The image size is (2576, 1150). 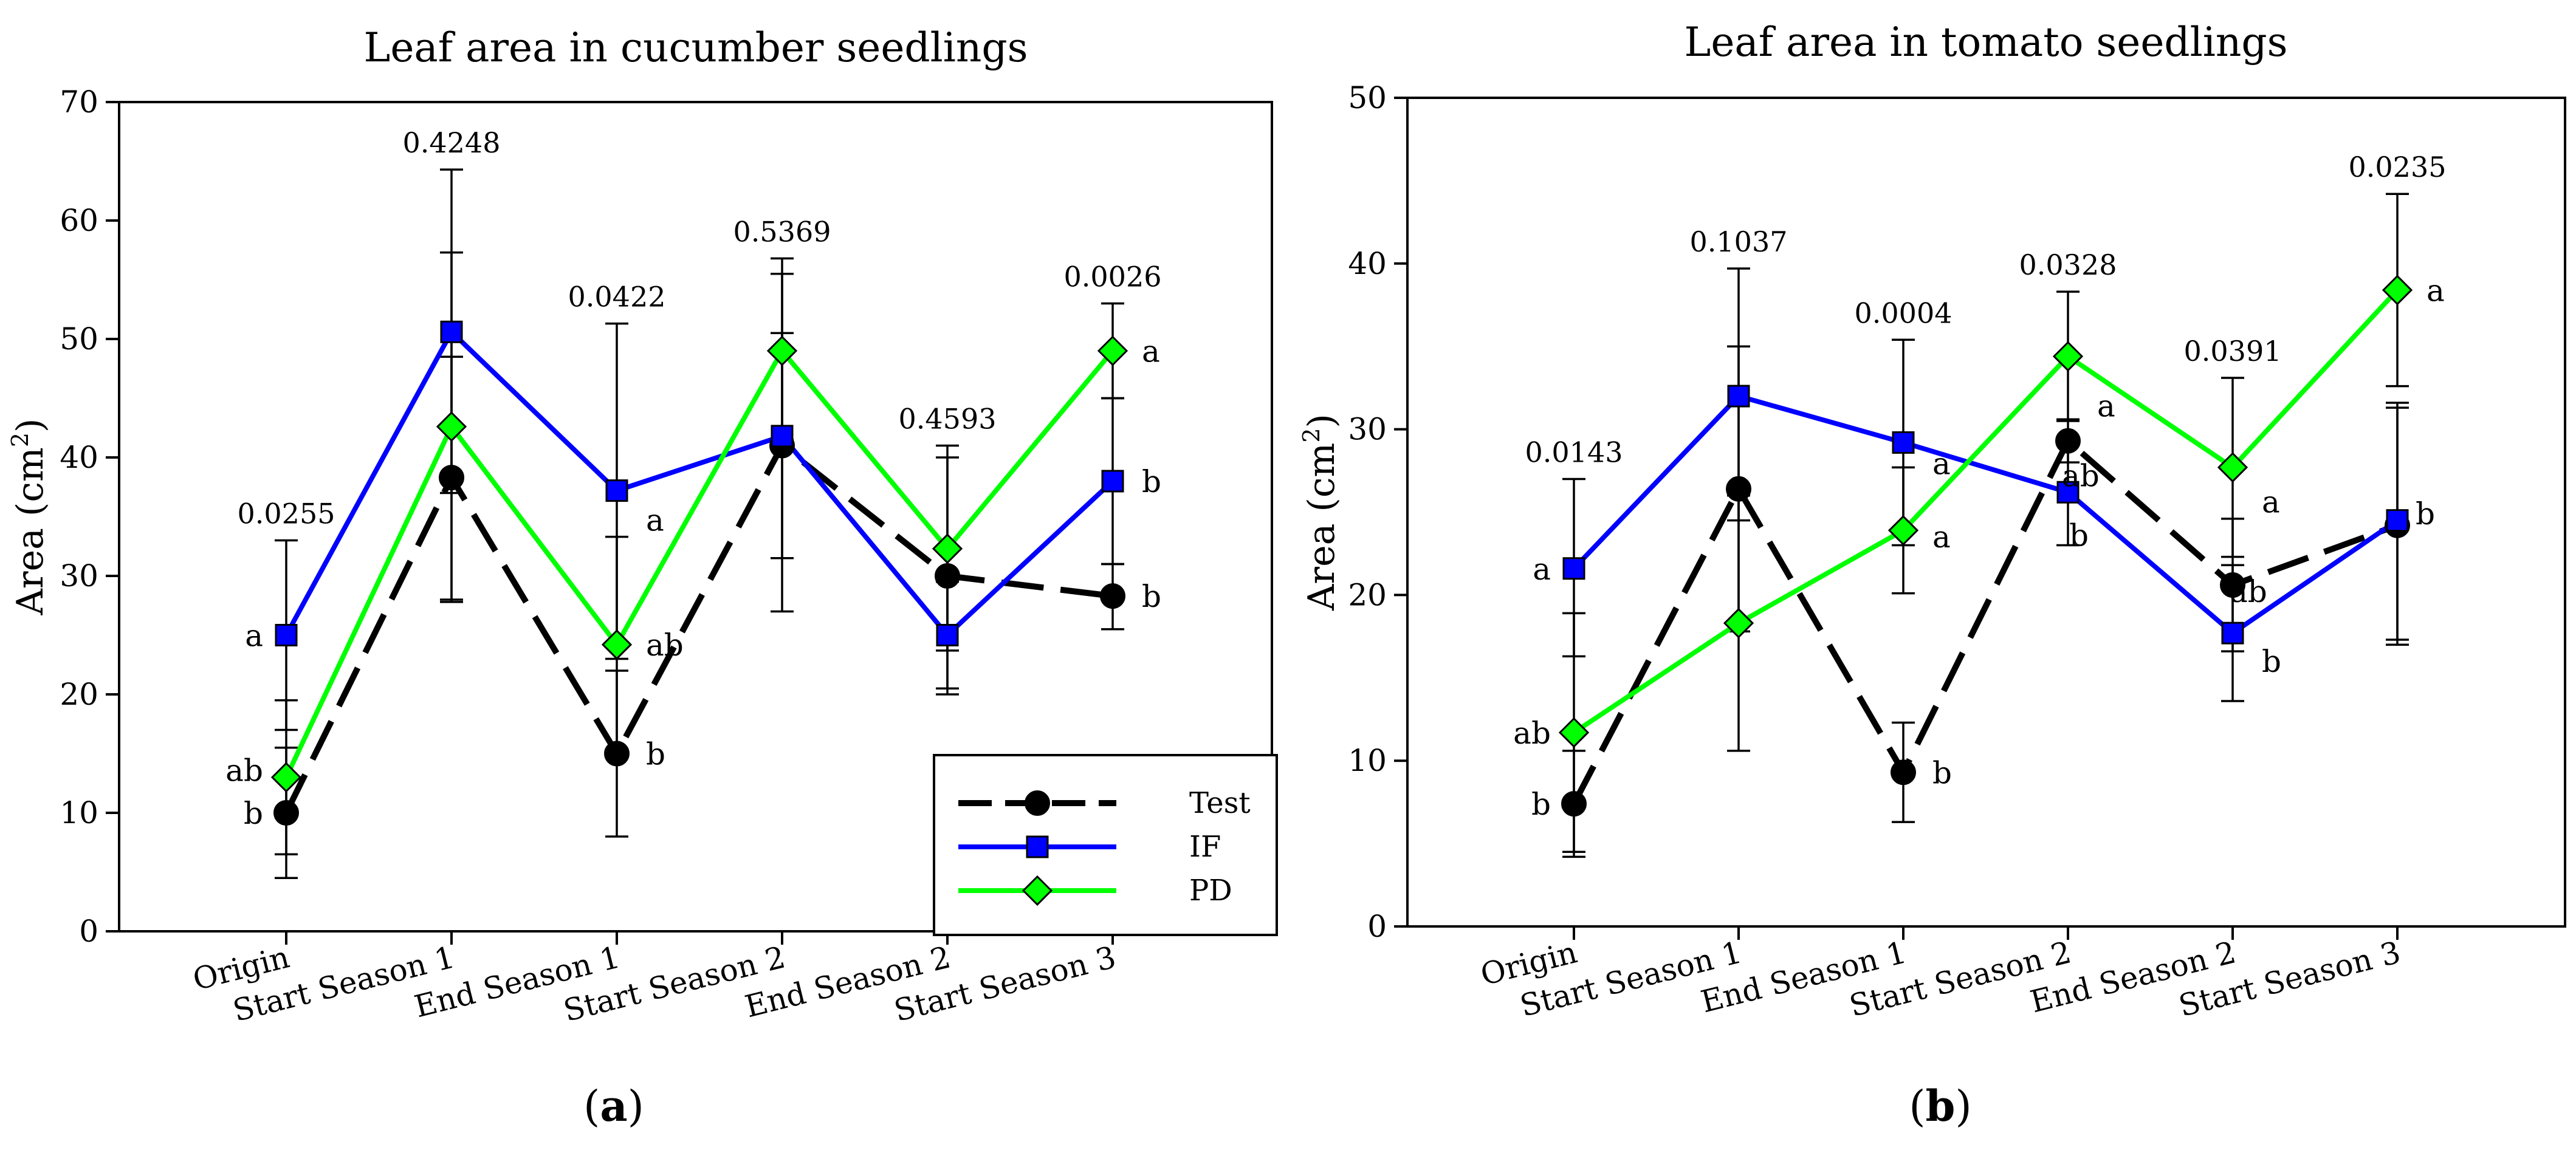 I want to click on legend: Test IF PD, so click(x=1105, y=845).